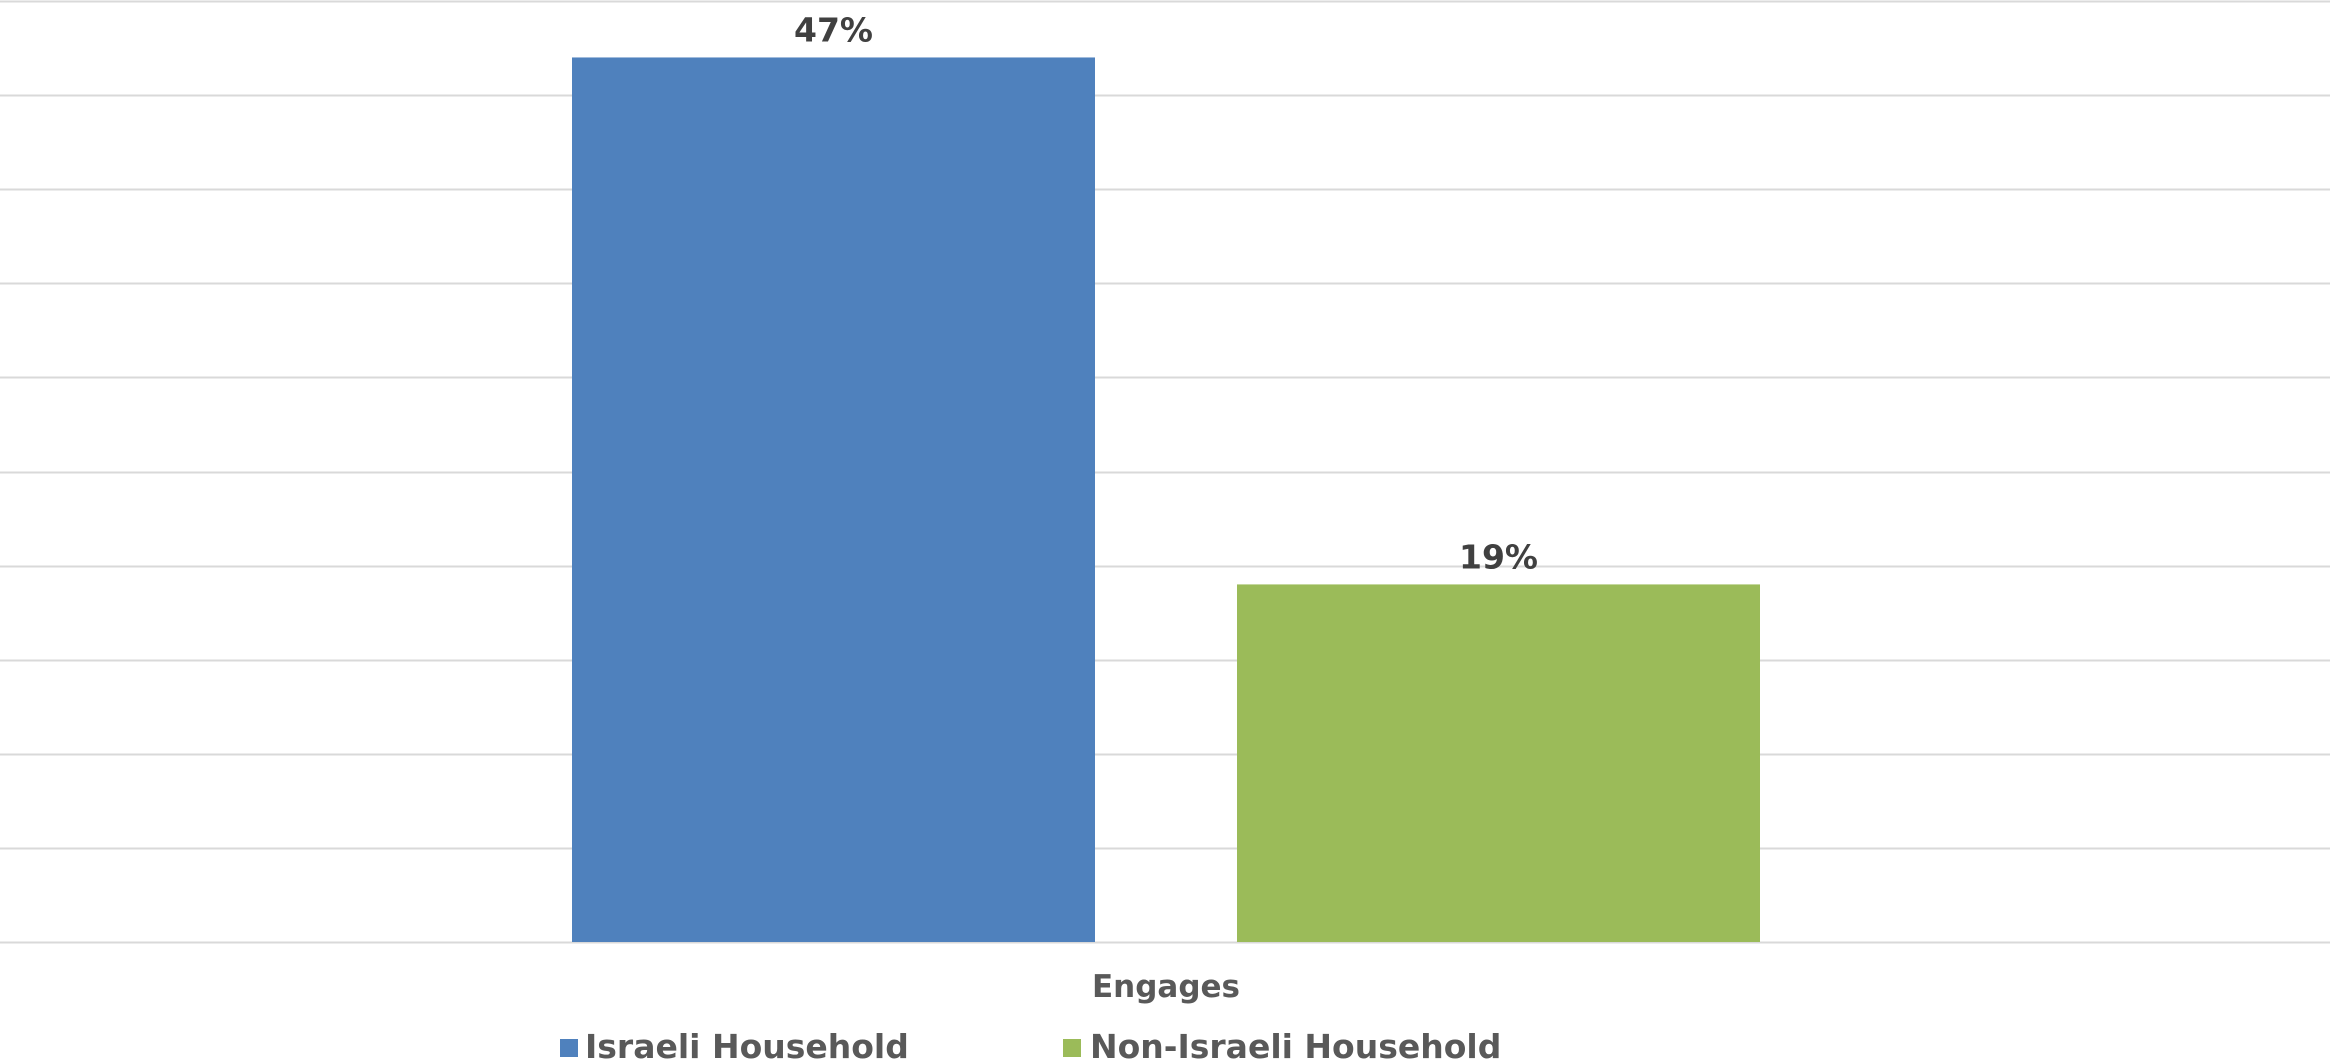  I want to click on legend-item-non-israeli-household: Non-Israeli Household, so click(1282, 1044).